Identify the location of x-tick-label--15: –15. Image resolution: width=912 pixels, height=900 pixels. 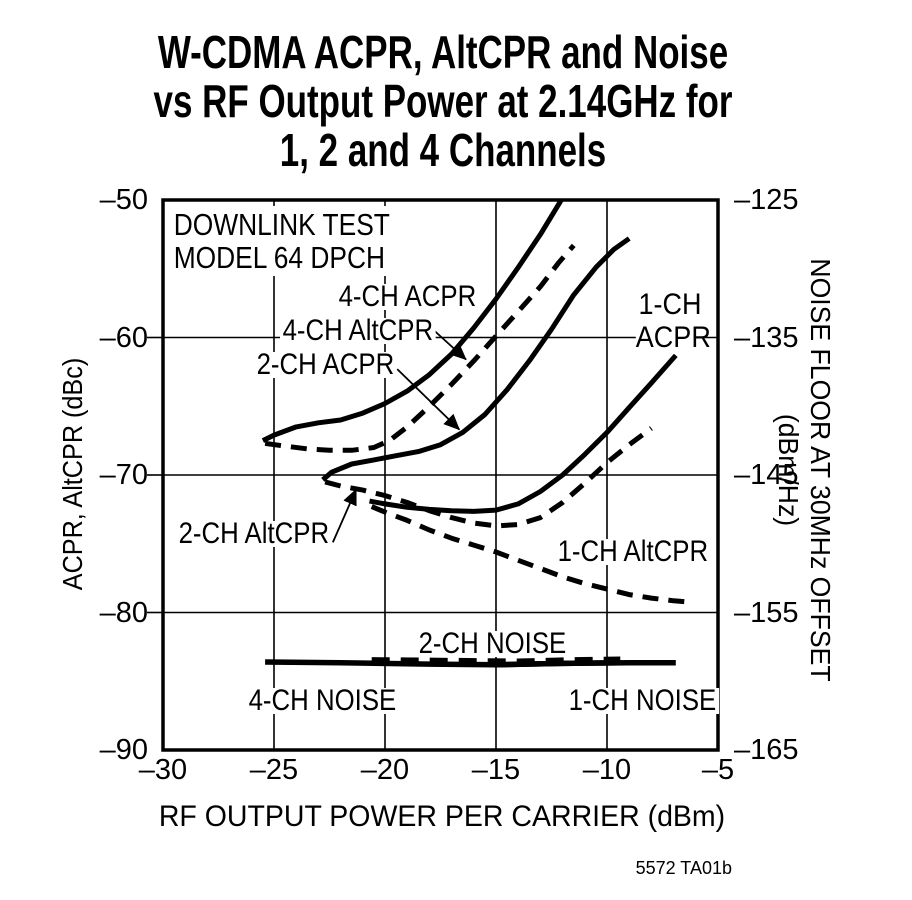
(496, 770).